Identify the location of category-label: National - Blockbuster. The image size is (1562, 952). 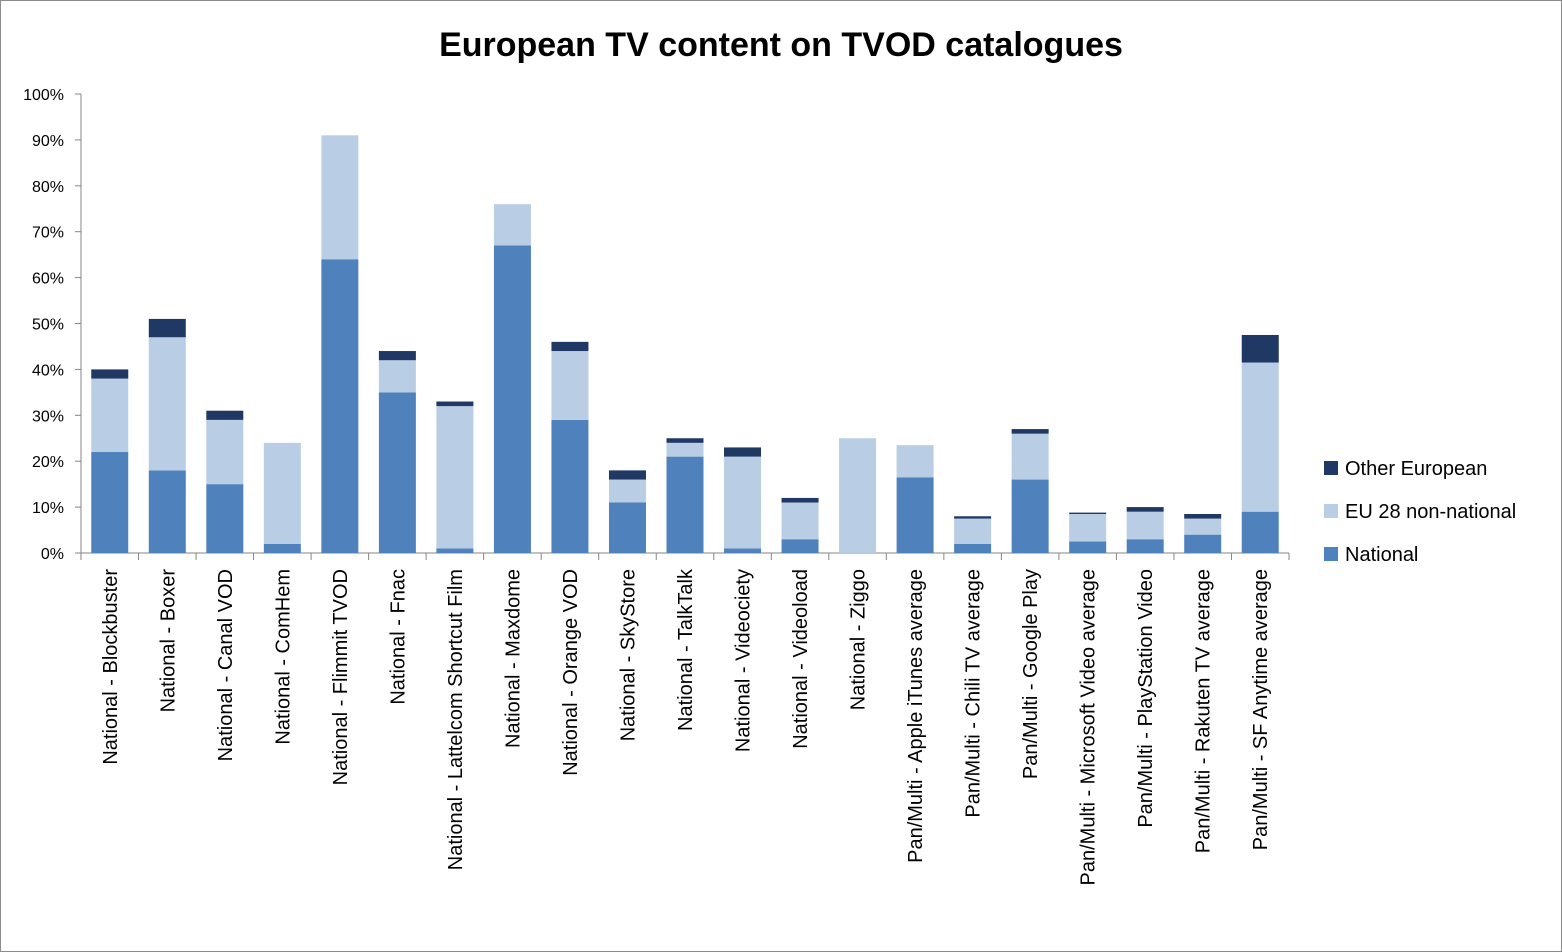
(111, 667).